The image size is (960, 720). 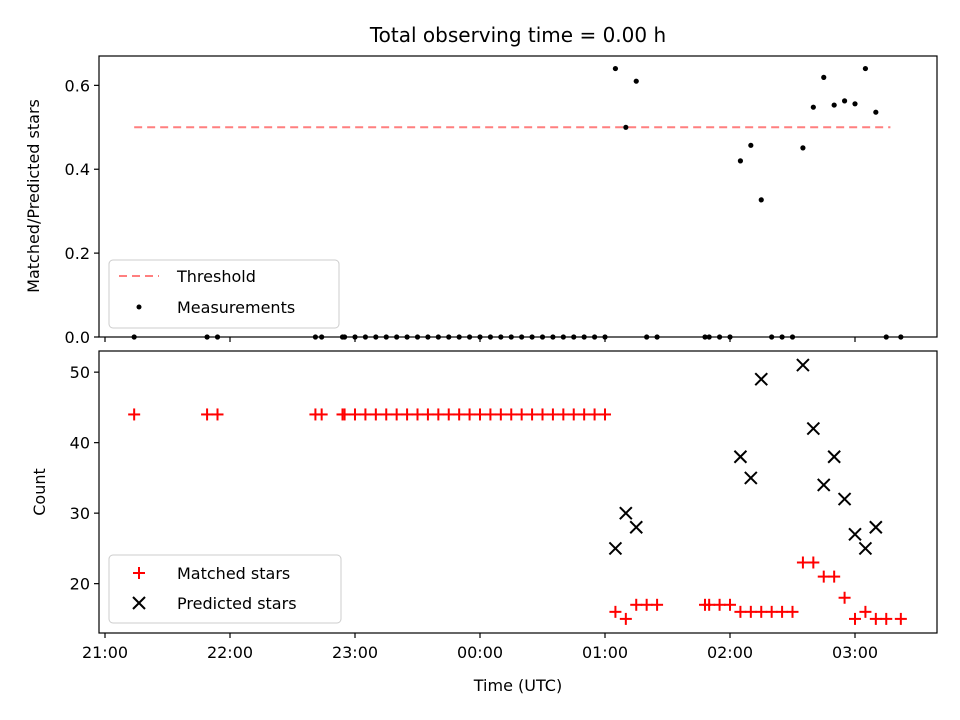 What do you see at coordinates (80, 372) in the screenshot?
I see `counts-y-tick-label: 50` at bounding box center [80, 372].